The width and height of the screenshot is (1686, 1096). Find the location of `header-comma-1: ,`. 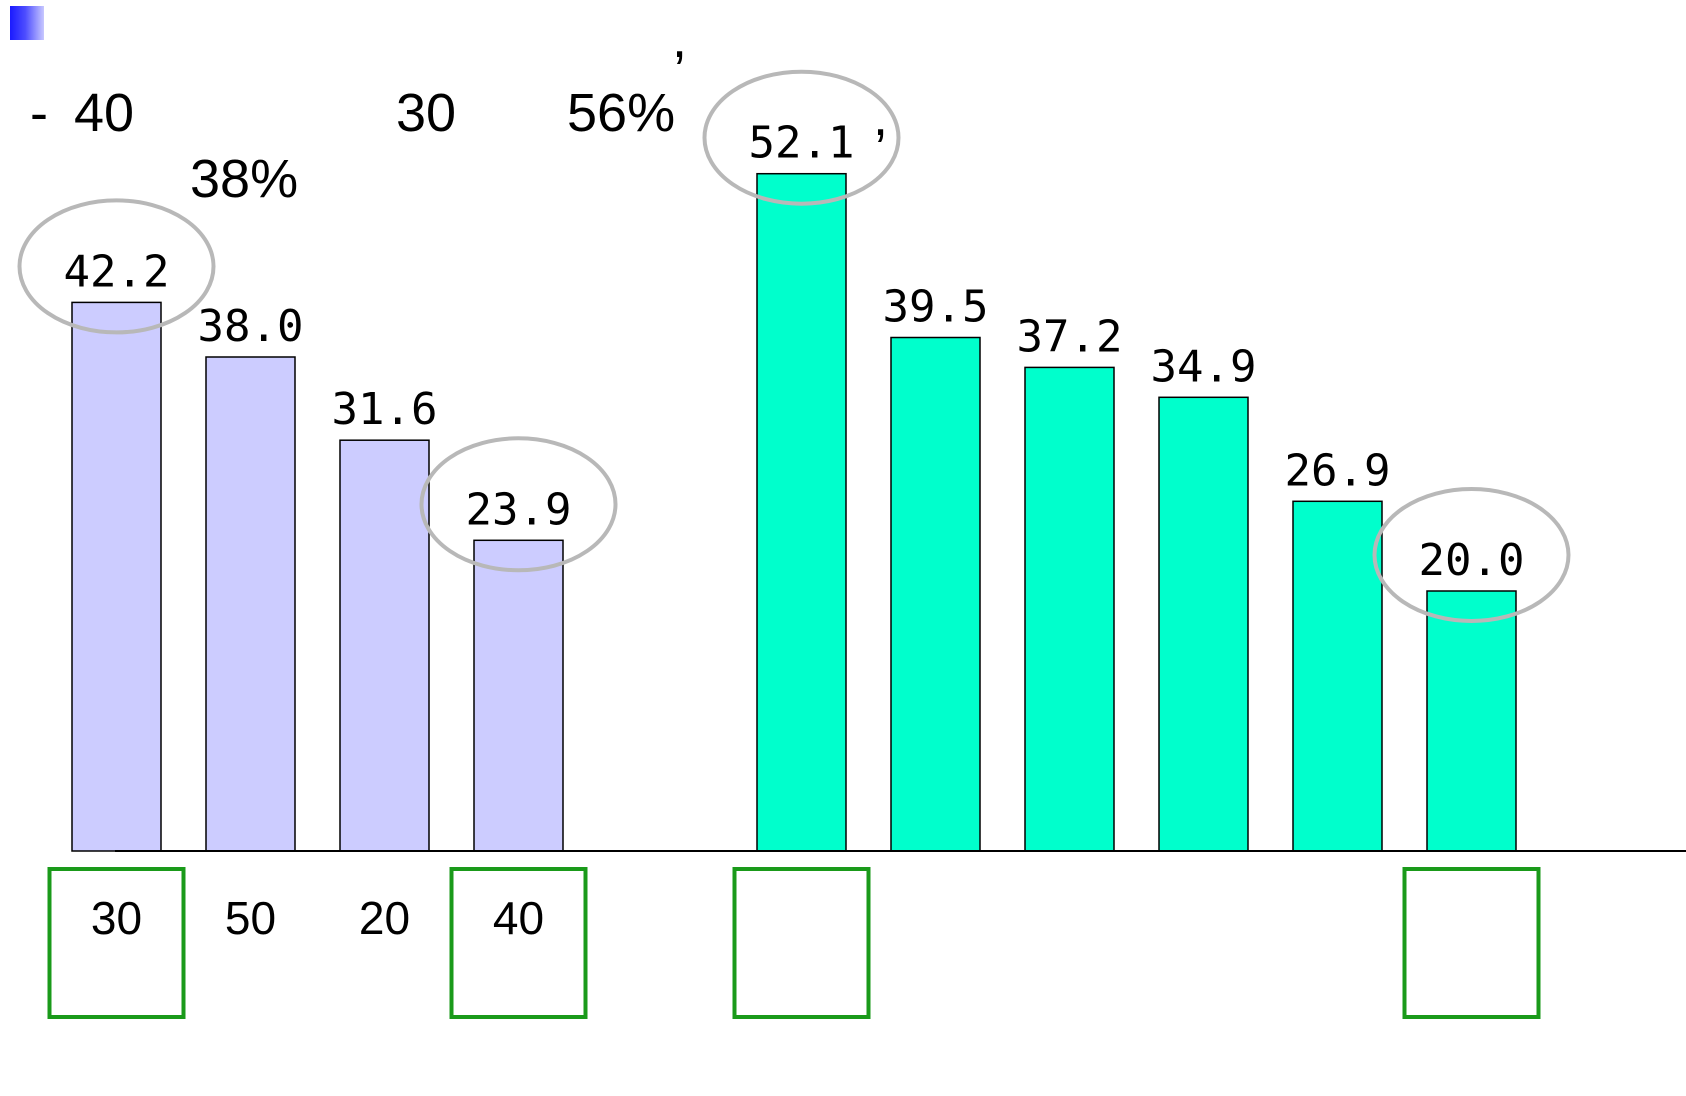

header-comma-1: , is located at coordinates (680, 39).